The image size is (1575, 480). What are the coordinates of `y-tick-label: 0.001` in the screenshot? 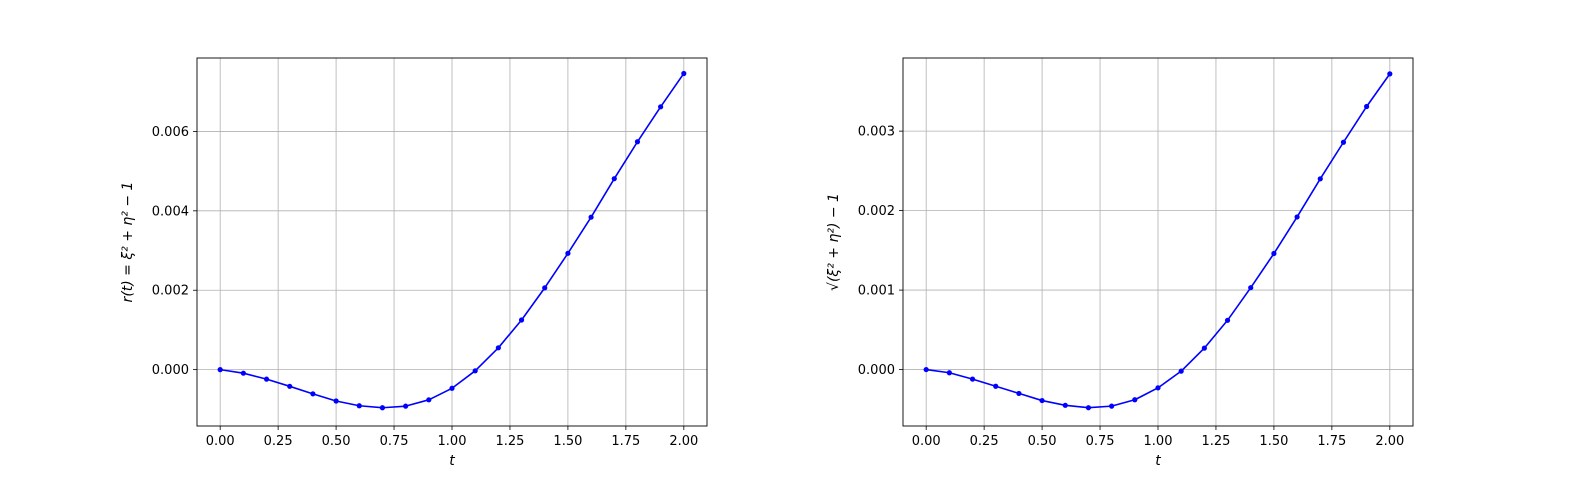 It's located at (876, 291).